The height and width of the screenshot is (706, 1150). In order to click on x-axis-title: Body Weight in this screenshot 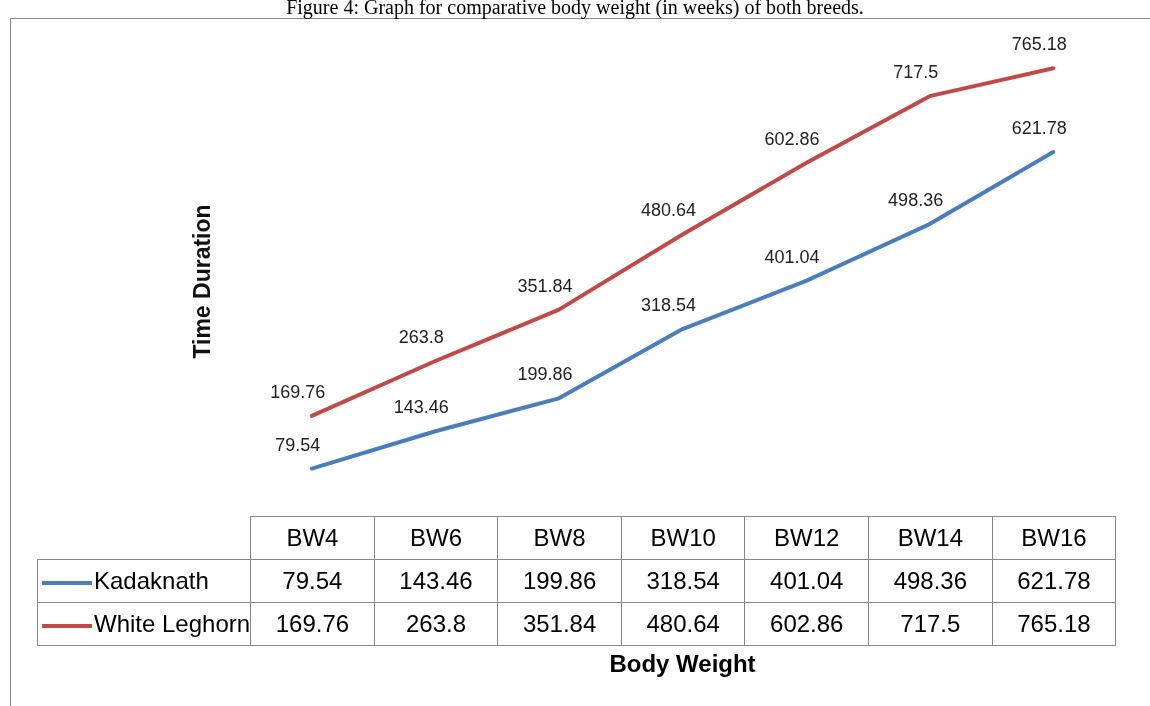, I will do `click(682, 664)`.